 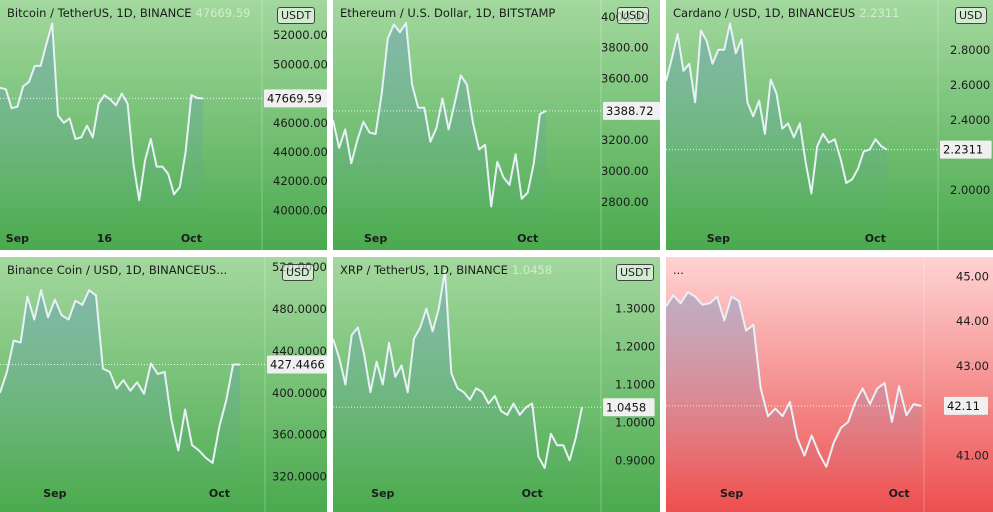 I want to click on y-tick-label: 43.00, so click(x=972, y=366).